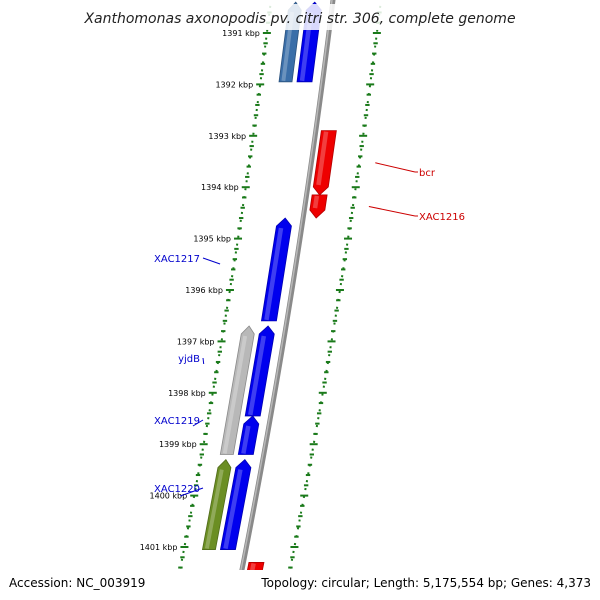  I want to click on accession-text: Accession: NC_003919, so click(77, 583).